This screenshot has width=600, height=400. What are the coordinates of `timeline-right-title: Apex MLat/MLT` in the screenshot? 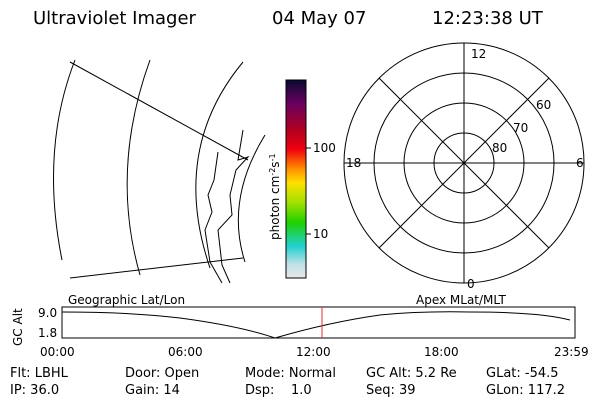 It's located at (461, 300).